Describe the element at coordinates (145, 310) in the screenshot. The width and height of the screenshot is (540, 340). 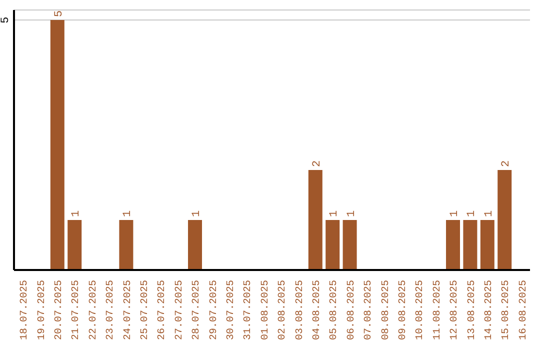
I see `x-tick-label: 25.07.2025` at that location.